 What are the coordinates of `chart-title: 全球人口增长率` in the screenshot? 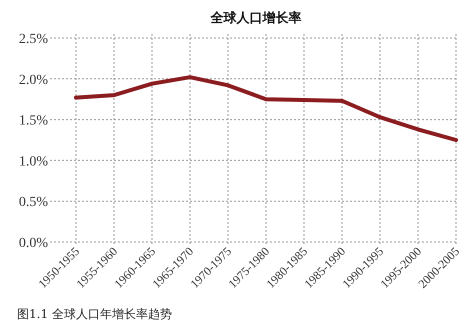 It's located at (256, 18).